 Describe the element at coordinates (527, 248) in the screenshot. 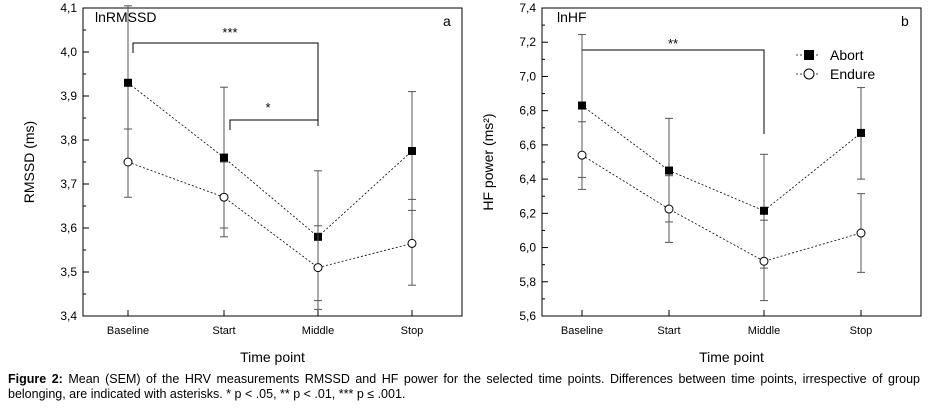

I see `y-tick-label: 6,0` at that location.